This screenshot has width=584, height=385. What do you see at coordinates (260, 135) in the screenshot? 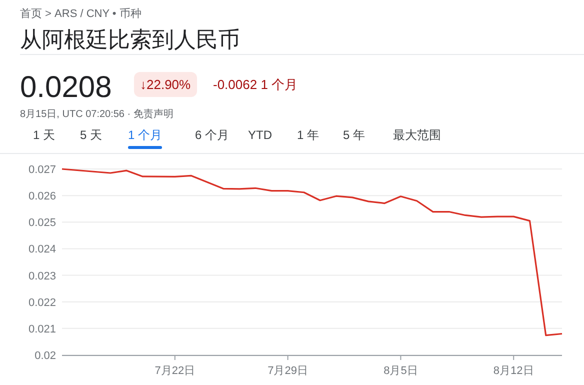
I see `text: YTD` at bounding box center [260, 135].